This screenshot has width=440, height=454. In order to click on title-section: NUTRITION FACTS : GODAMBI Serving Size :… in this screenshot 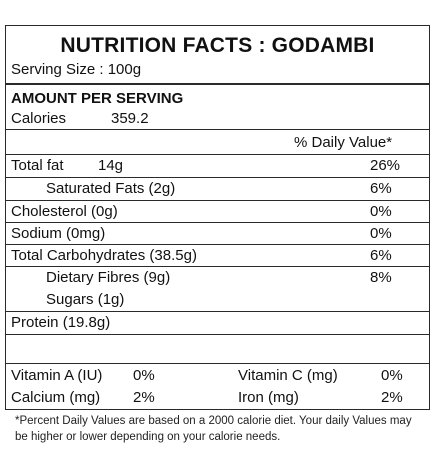, I will do `click(217, 55)`.